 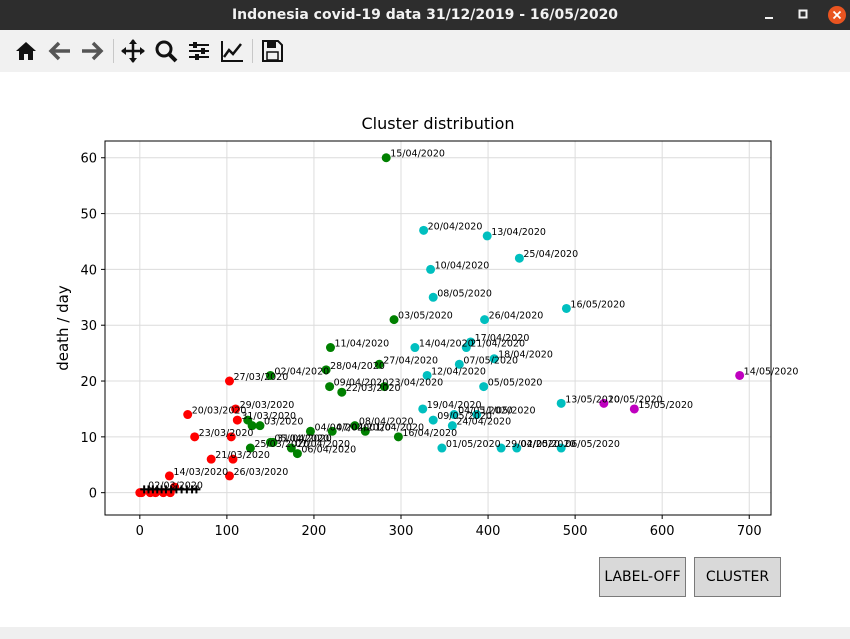 I want to click on point-label: 13/05/2020, so click(x=592, y=399).